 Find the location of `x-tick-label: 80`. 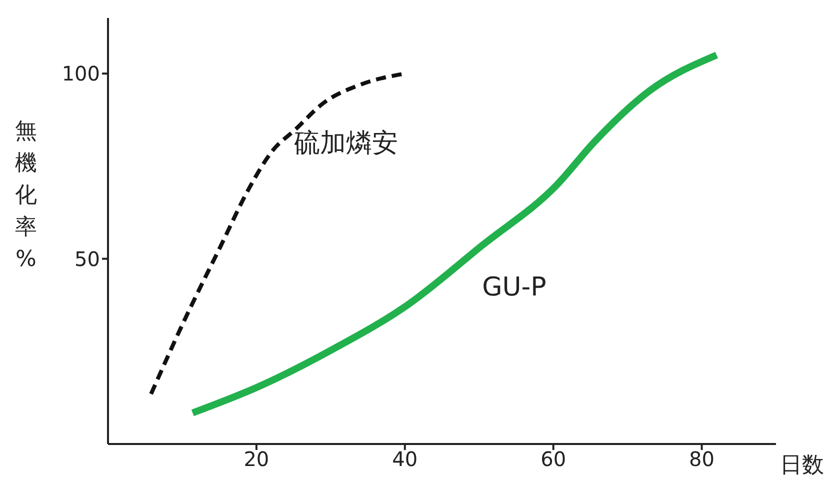

x-tick-label: 80 is located at coordinates (702, 459).